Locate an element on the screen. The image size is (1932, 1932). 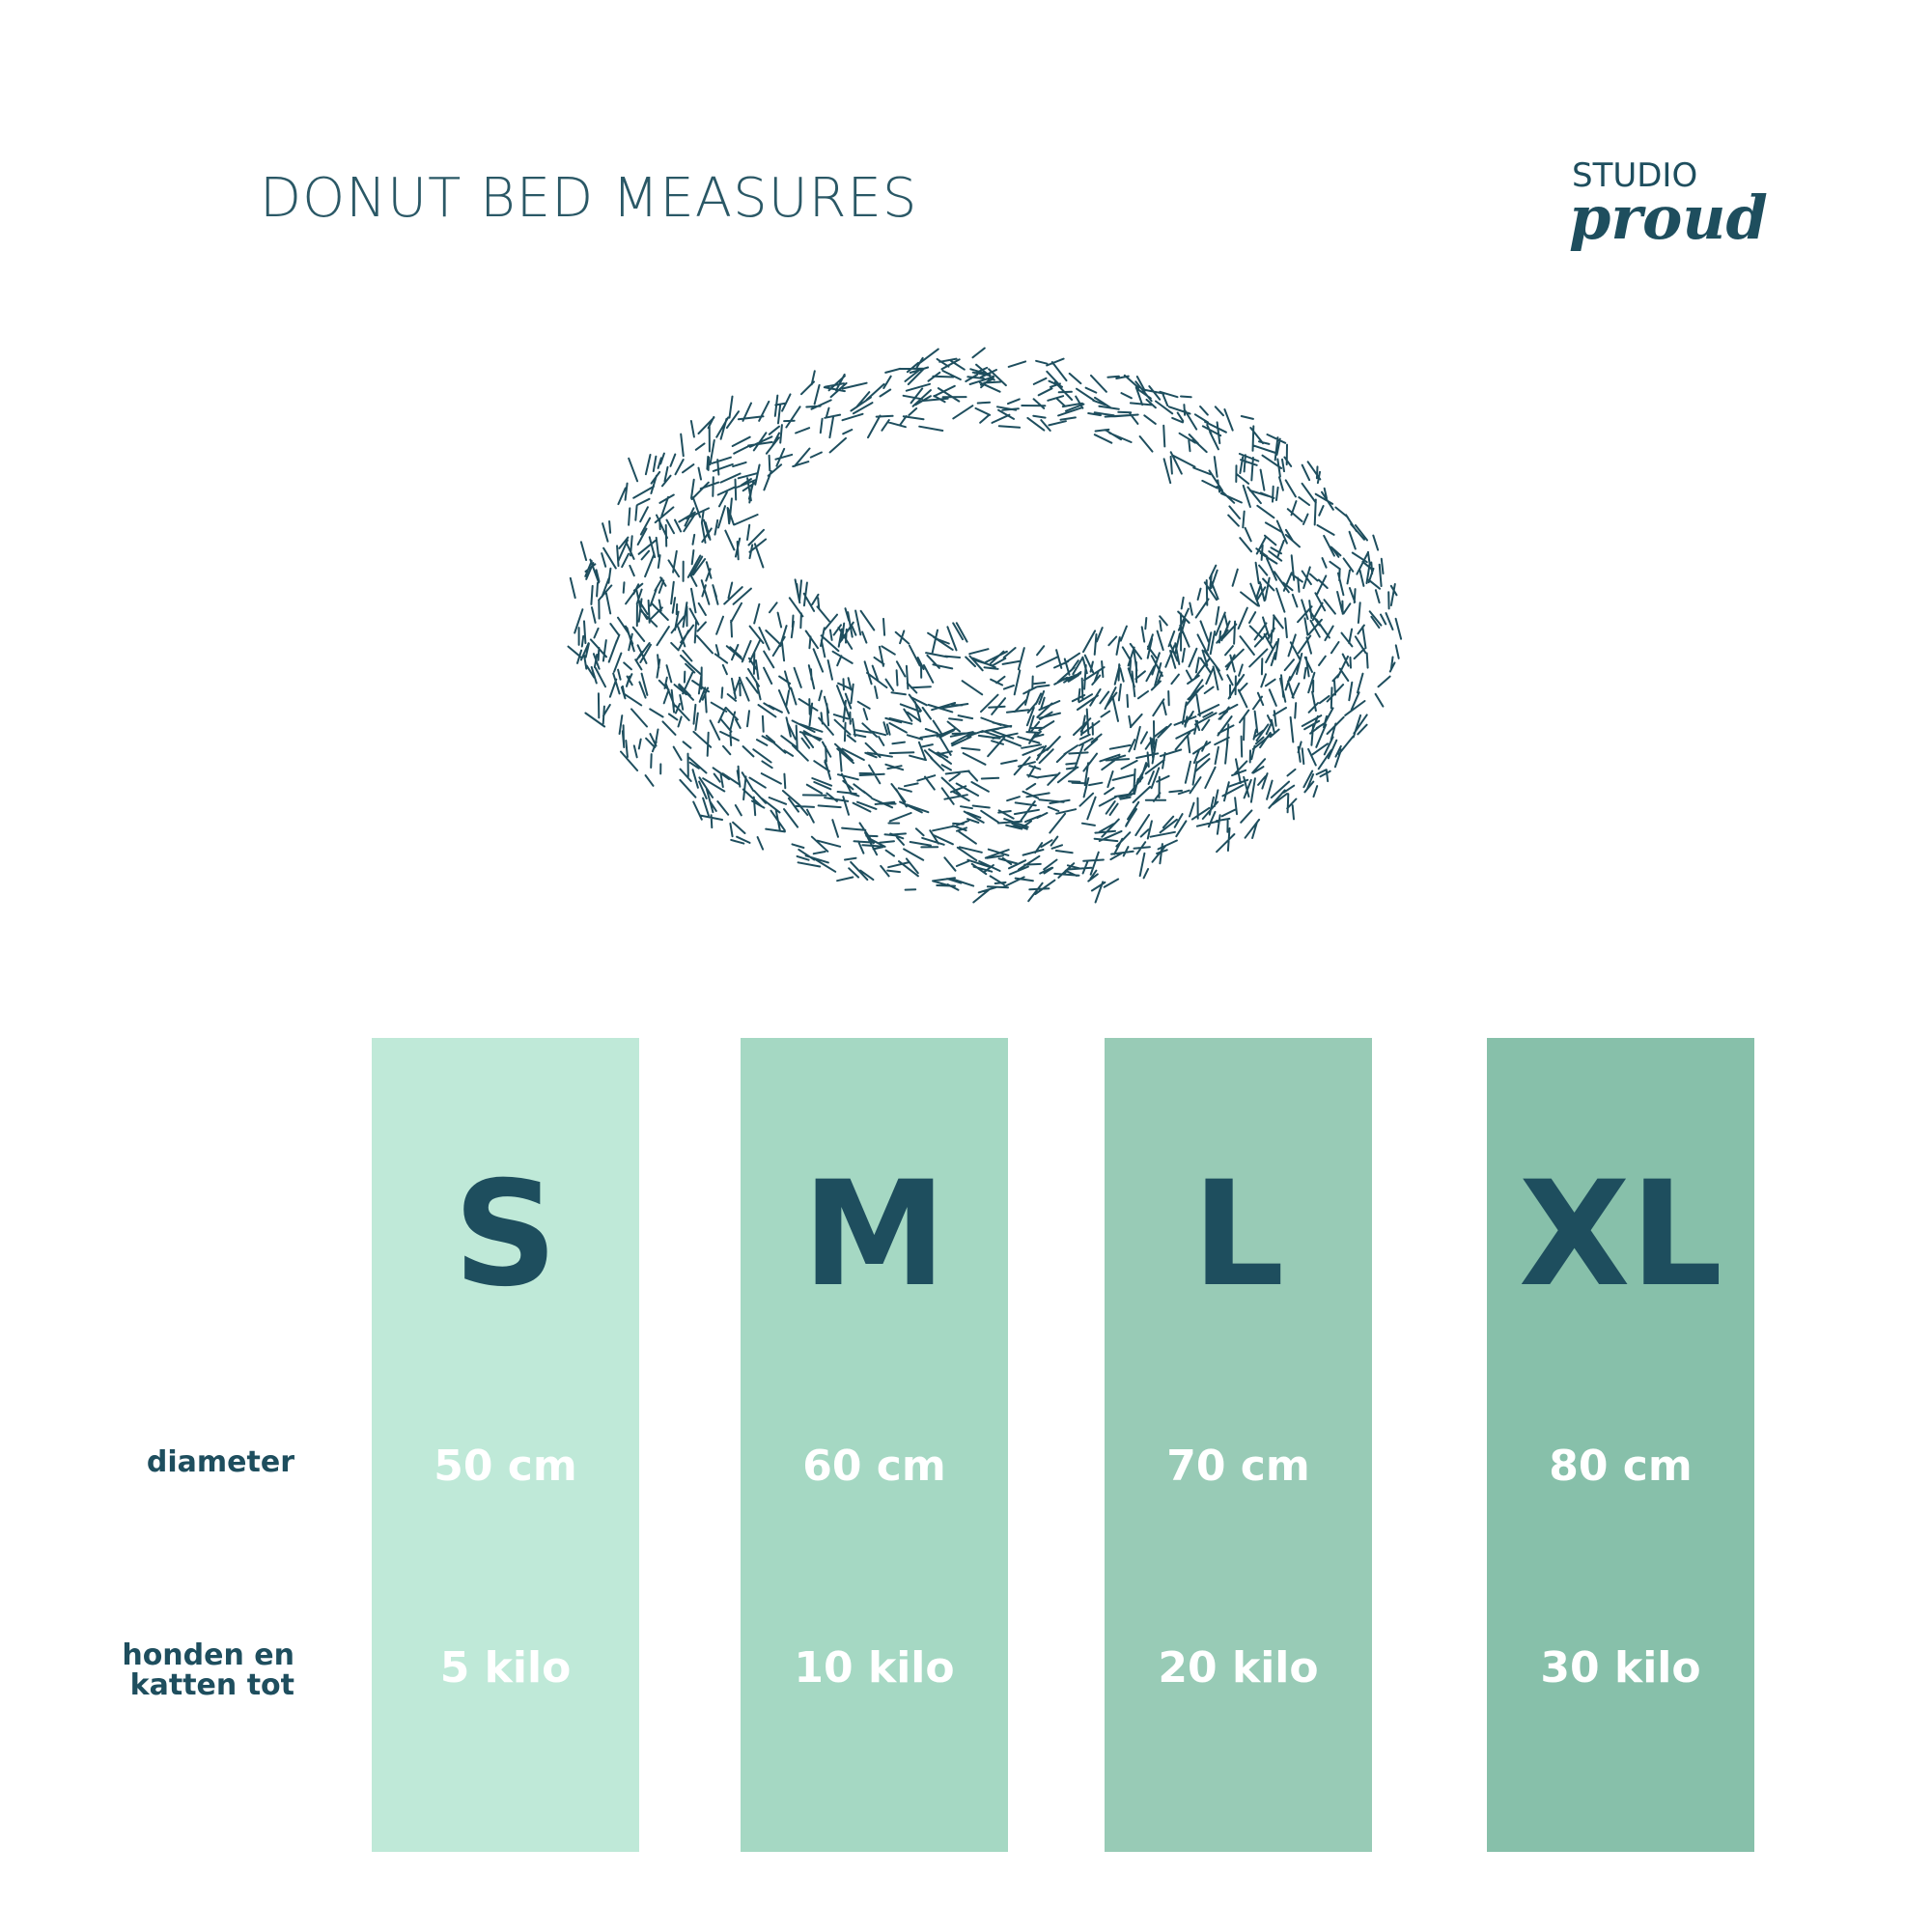
fur-strokes is located at coordinates (985, 626).